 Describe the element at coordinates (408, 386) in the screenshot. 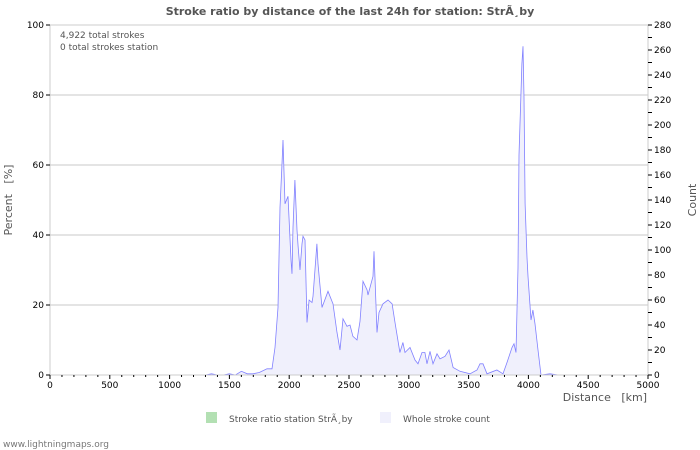

I see `x-tick-label: 3000` at that location.